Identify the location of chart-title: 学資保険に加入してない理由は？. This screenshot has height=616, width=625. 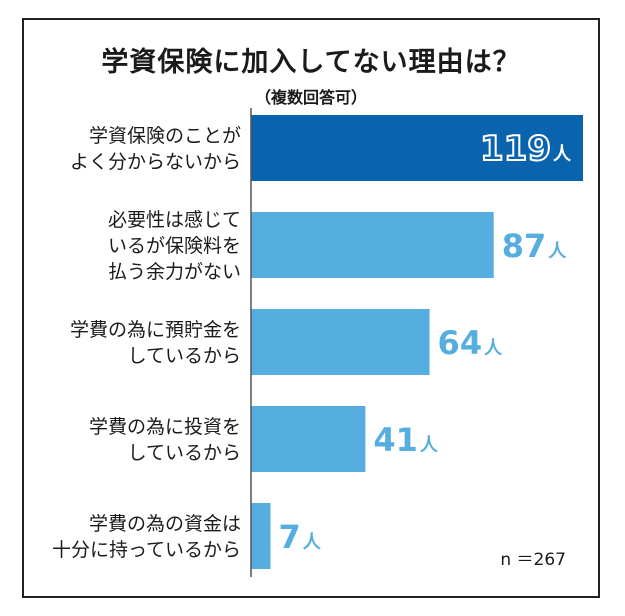
(311, 62).